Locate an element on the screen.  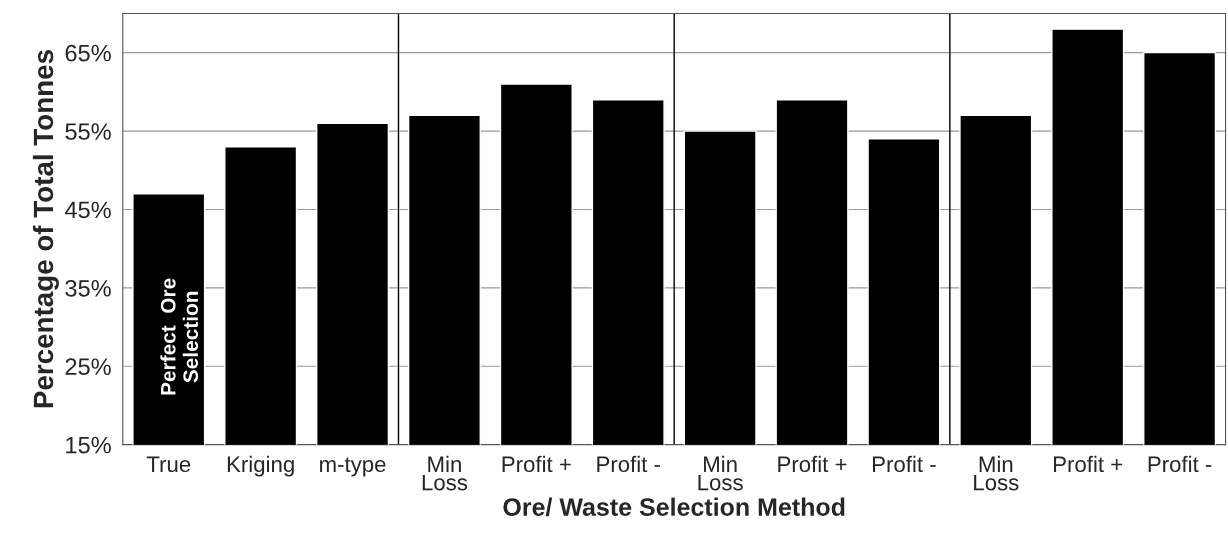
x-tick-label: m-type is located at coordinates (353, 467).